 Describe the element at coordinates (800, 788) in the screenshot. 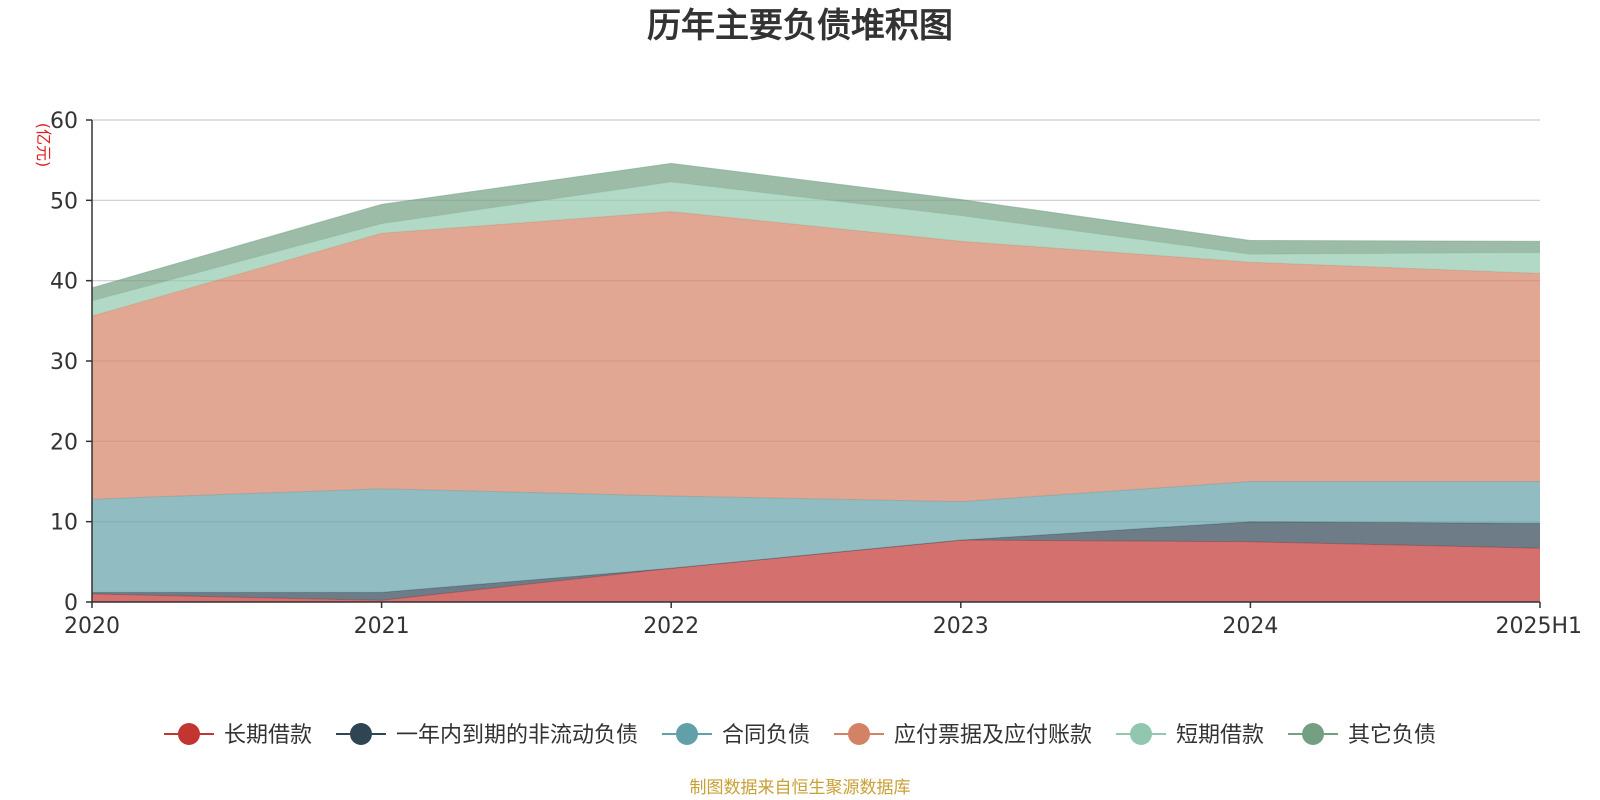

I see `data-source-note: 制图数据来自恒生聚源数据库` at that location.